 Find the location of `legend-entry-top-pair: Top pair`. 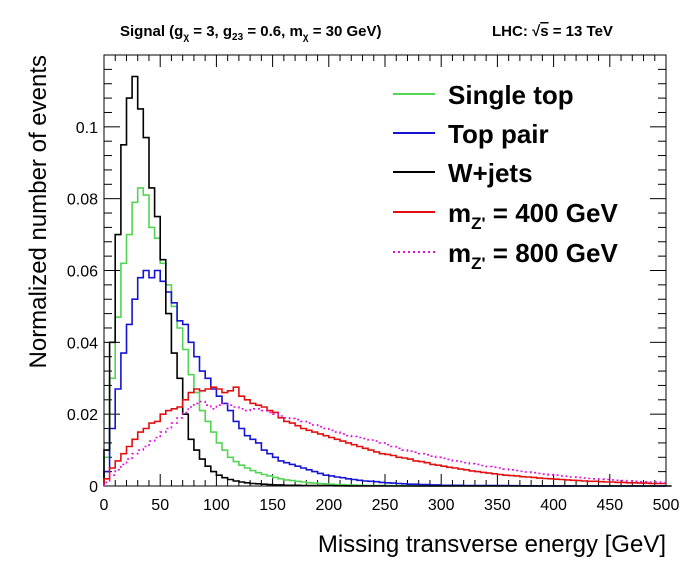

legend-entry-top-pair: Top pair is located at coordinates (471, 134).